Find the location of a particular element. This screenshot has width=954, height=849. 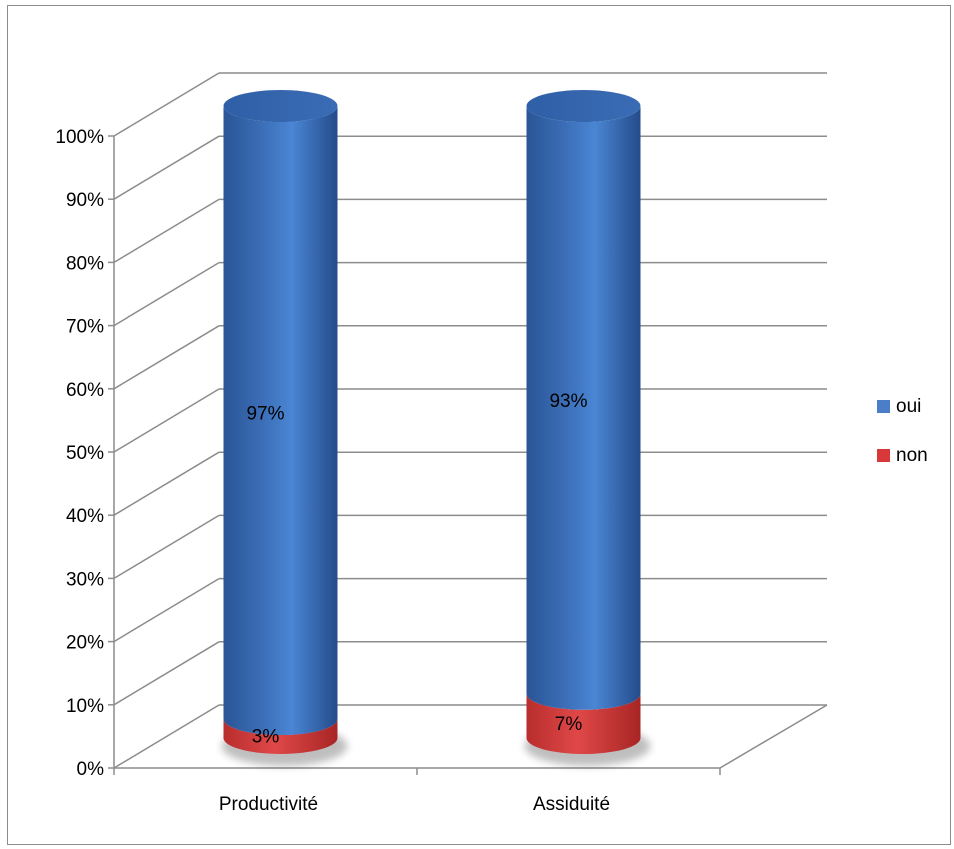

legend-label-oui: oui is located at coordinates (908, 406).